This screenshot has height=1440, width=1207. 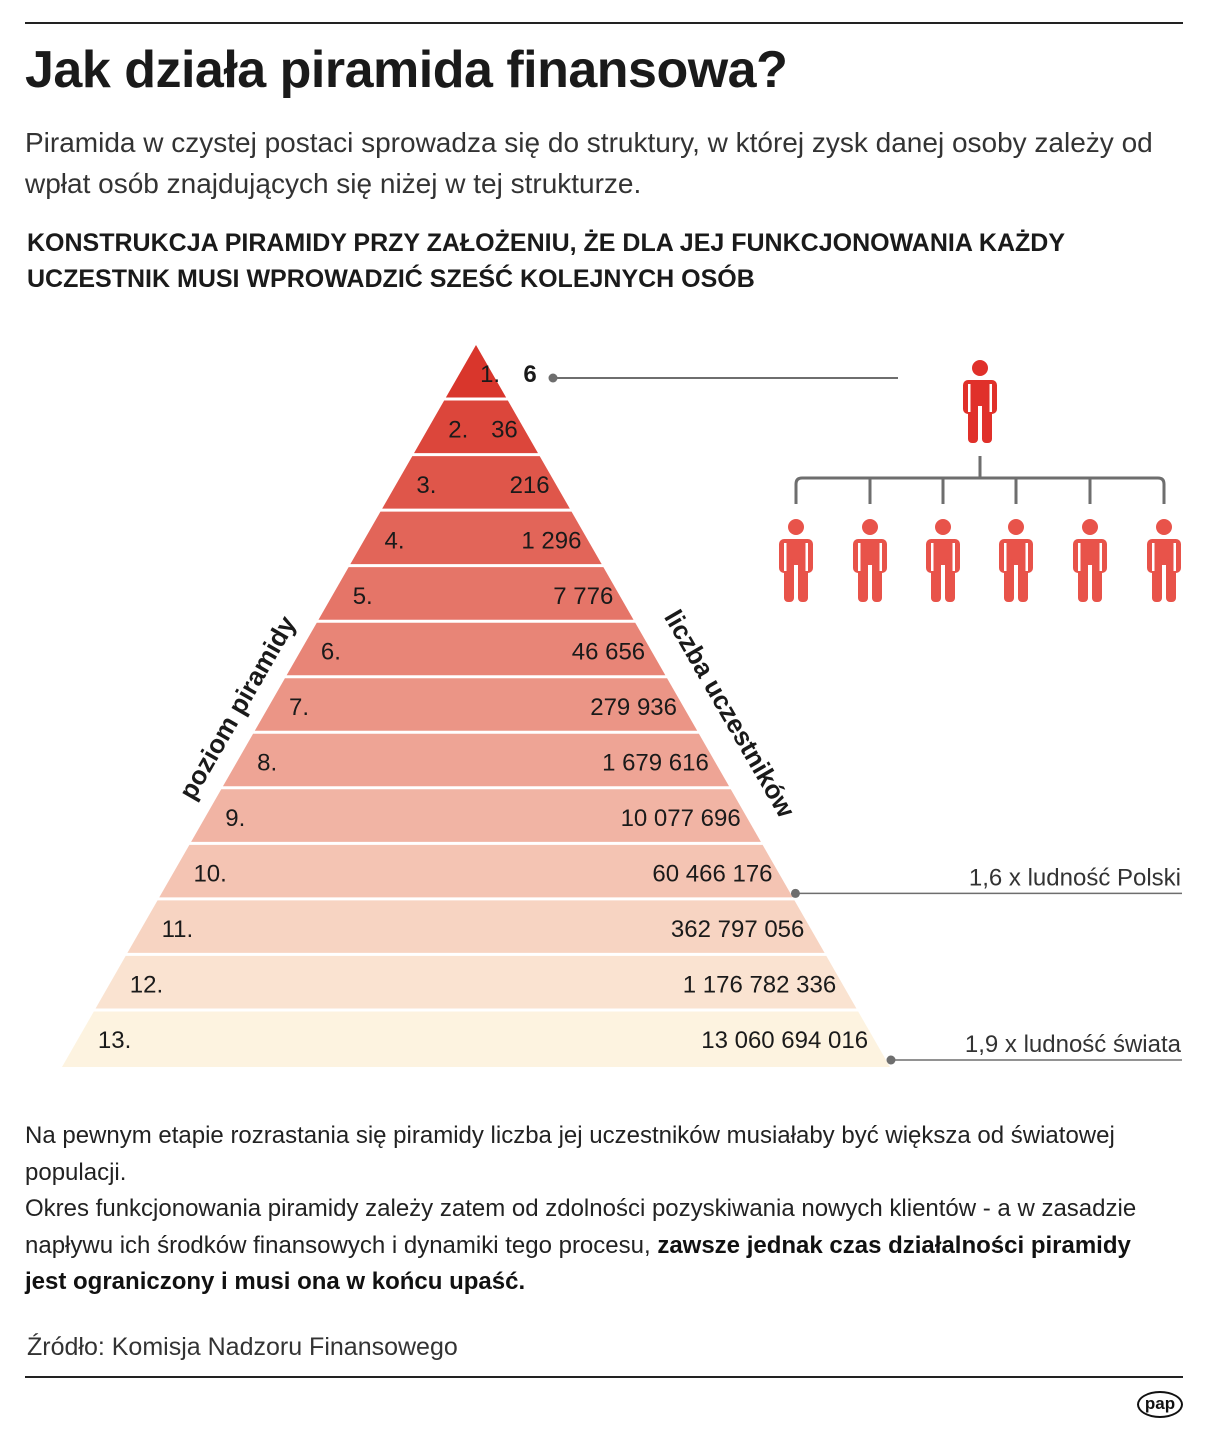 What do you see at coordinates (1160, 1404) in the screenshot?
I see `pap-logo: pap` at bounding box center [1160, 1404].